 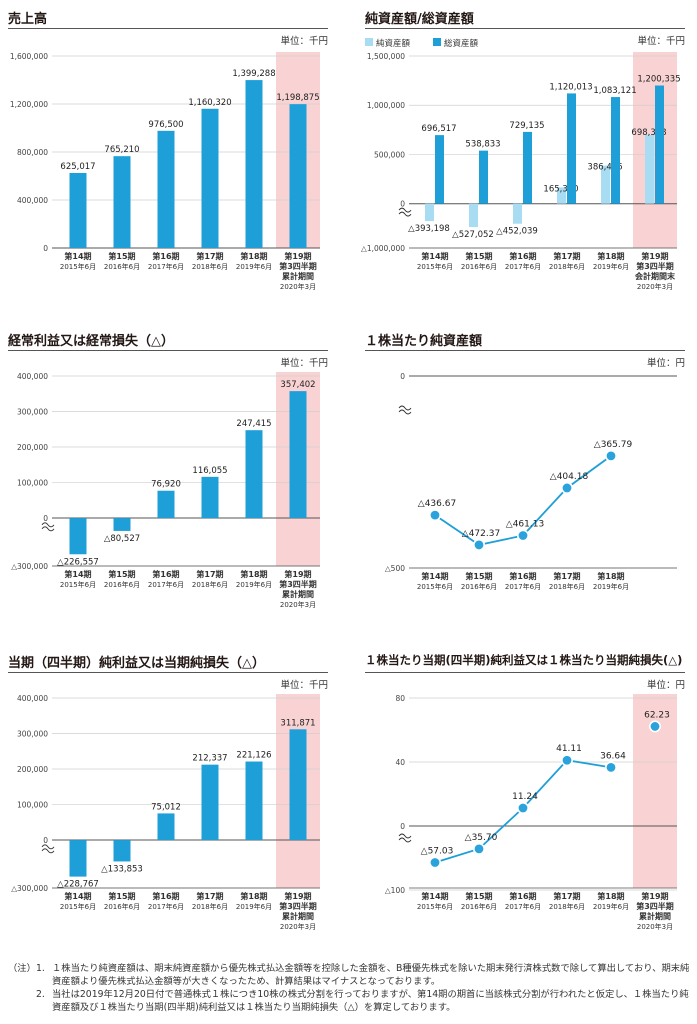 What do you see at coordinates (29, 888) in the screenshot?
I see `y-tick-label: △300,000` at bounding box center [29, 888].